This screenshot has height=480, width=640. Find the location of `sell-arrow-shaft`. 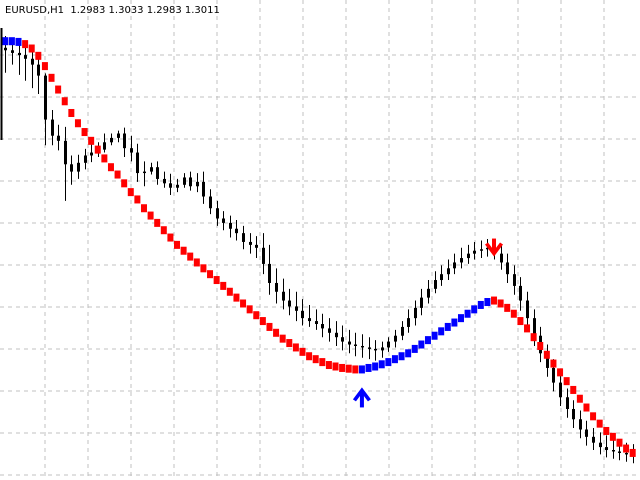

sell-arrow-shaft is located at coordinates (494, 244).